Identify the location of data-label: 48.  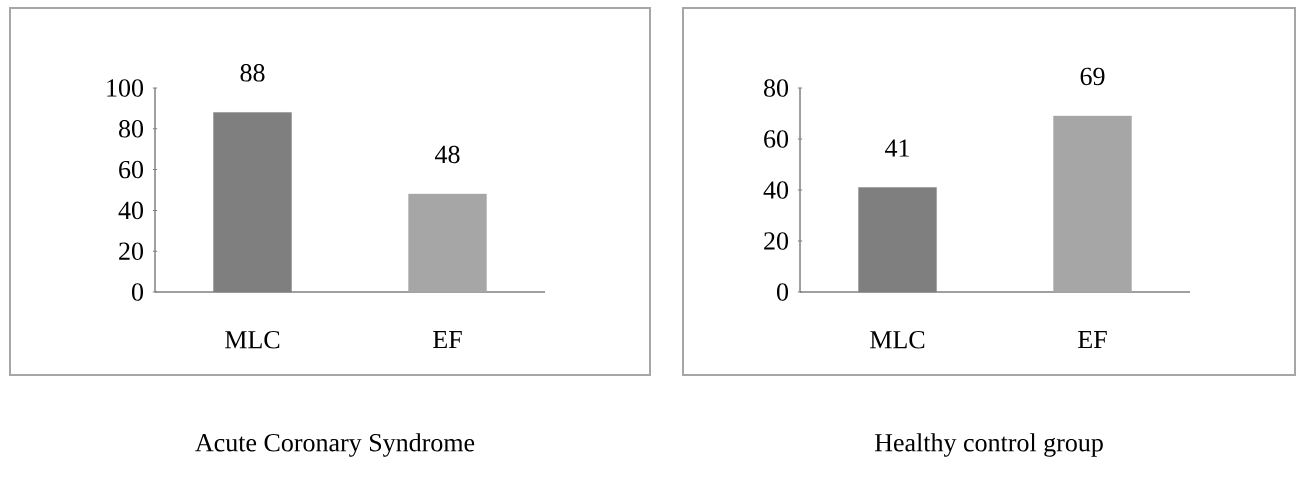
(447, 154).